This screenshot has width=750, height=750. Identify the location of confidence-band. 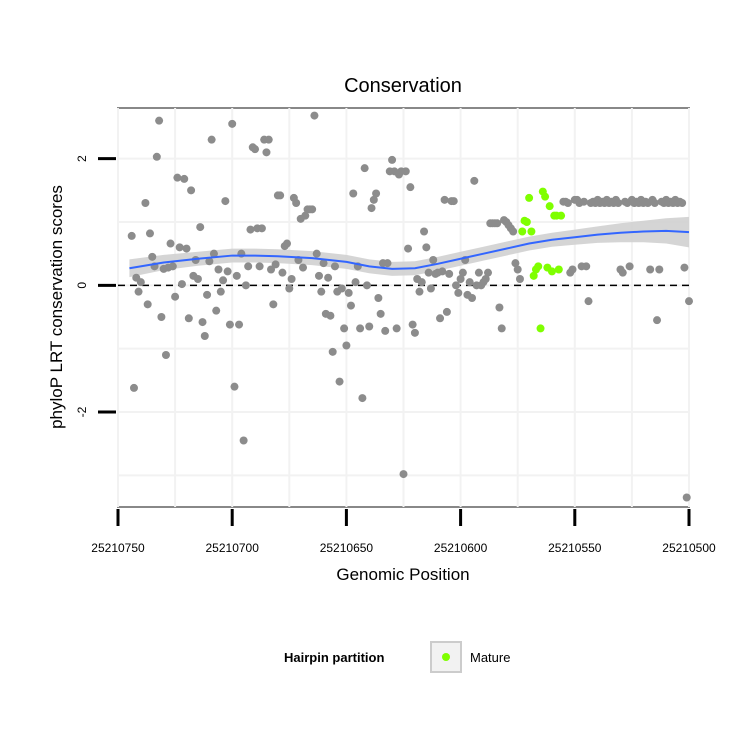
(409, 247).